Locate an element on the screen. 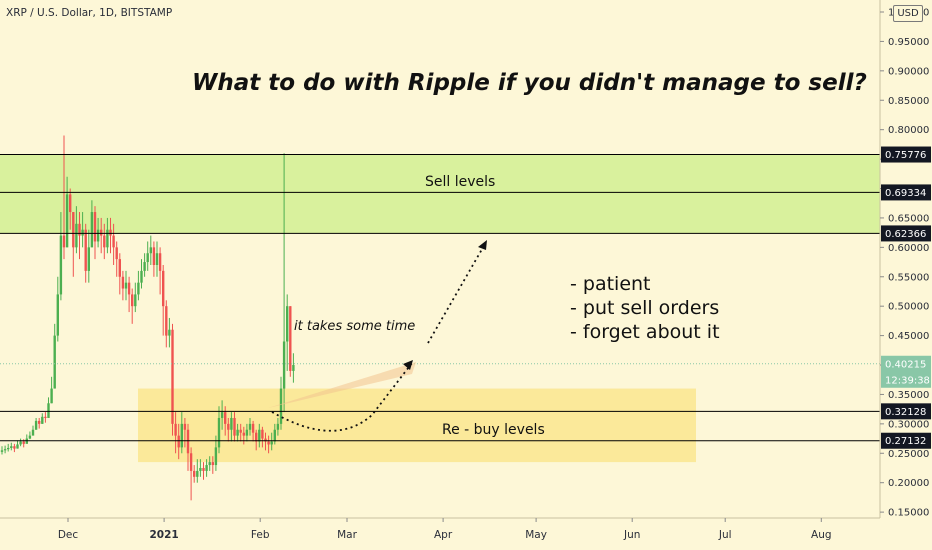 The image size is (932, 550). forecast-triangle is located at coordinates (342, 385).